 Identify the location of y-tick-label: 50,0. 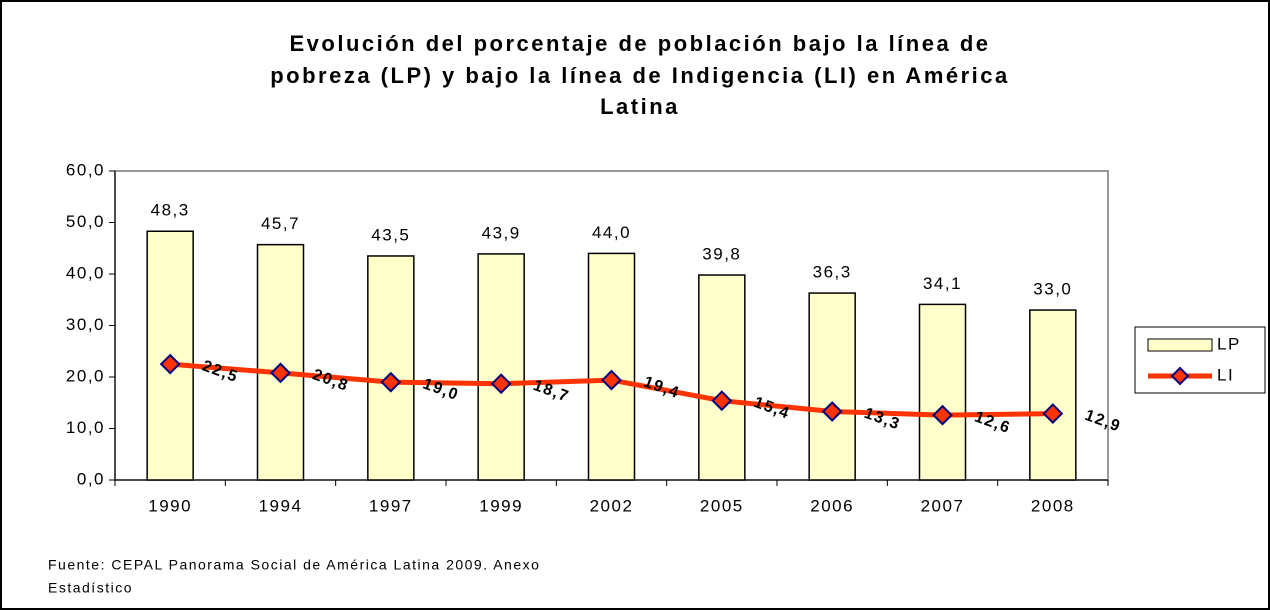
(85, 221).